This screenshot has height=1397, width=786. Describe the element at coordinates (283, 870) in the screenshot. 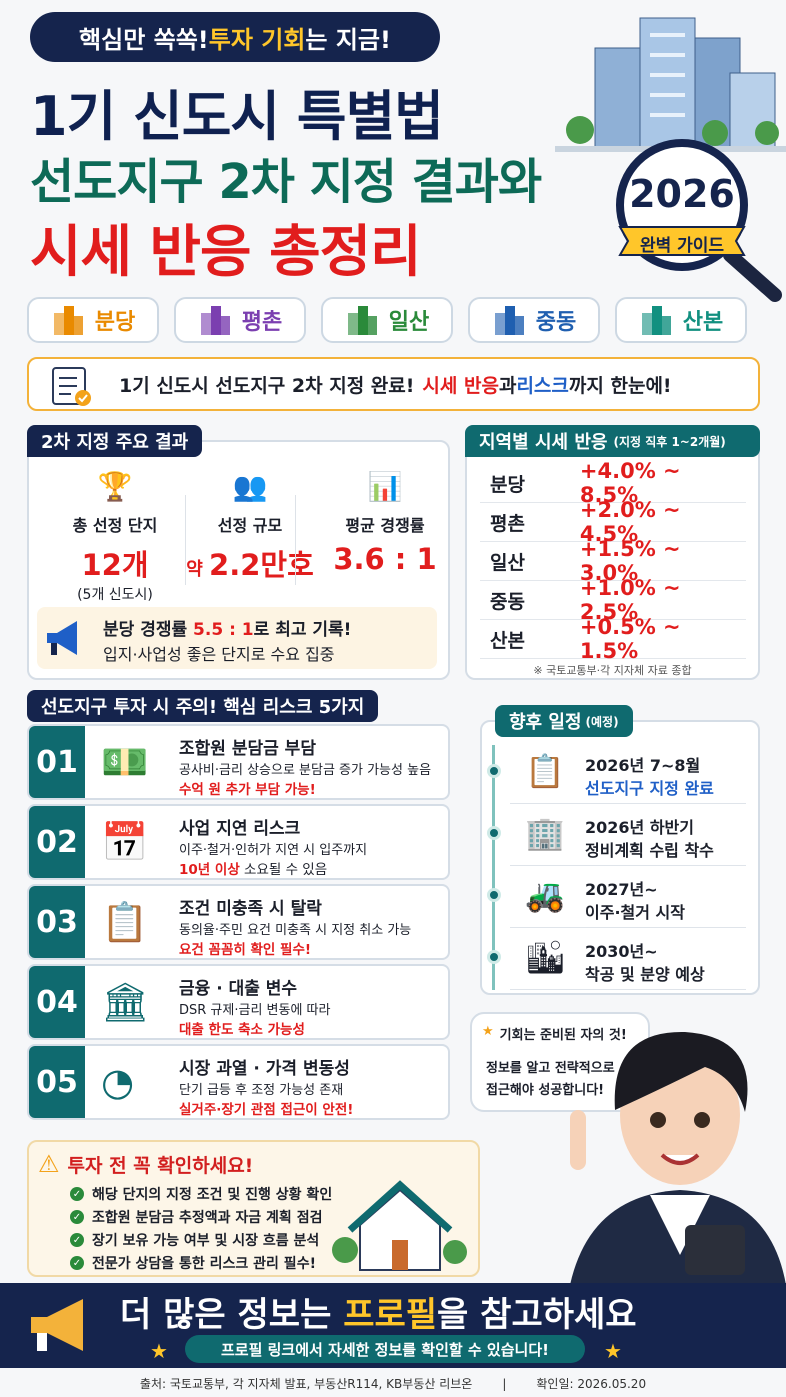

I see `risk-warning-tail: 소요될 수 있음` at that location.